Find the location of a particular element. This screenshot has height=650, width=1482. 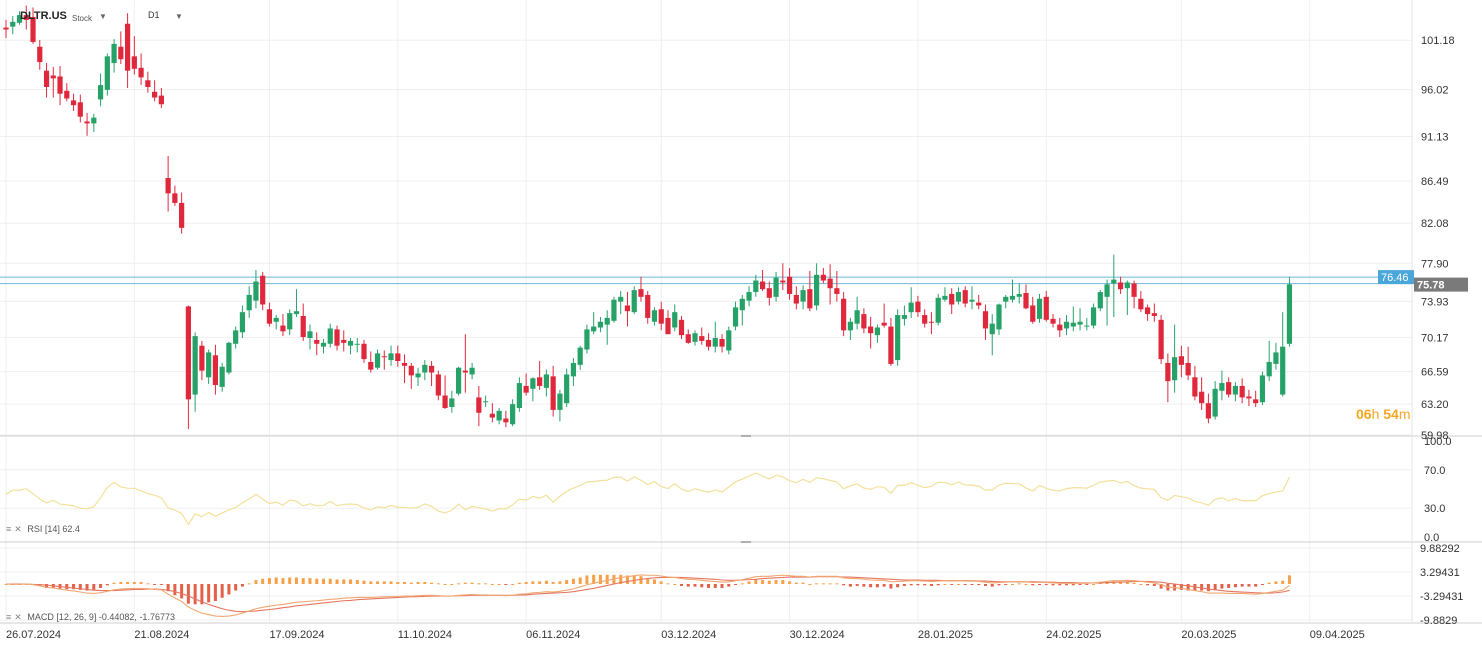

macd-signal-line is located at coordinates (648, 594).